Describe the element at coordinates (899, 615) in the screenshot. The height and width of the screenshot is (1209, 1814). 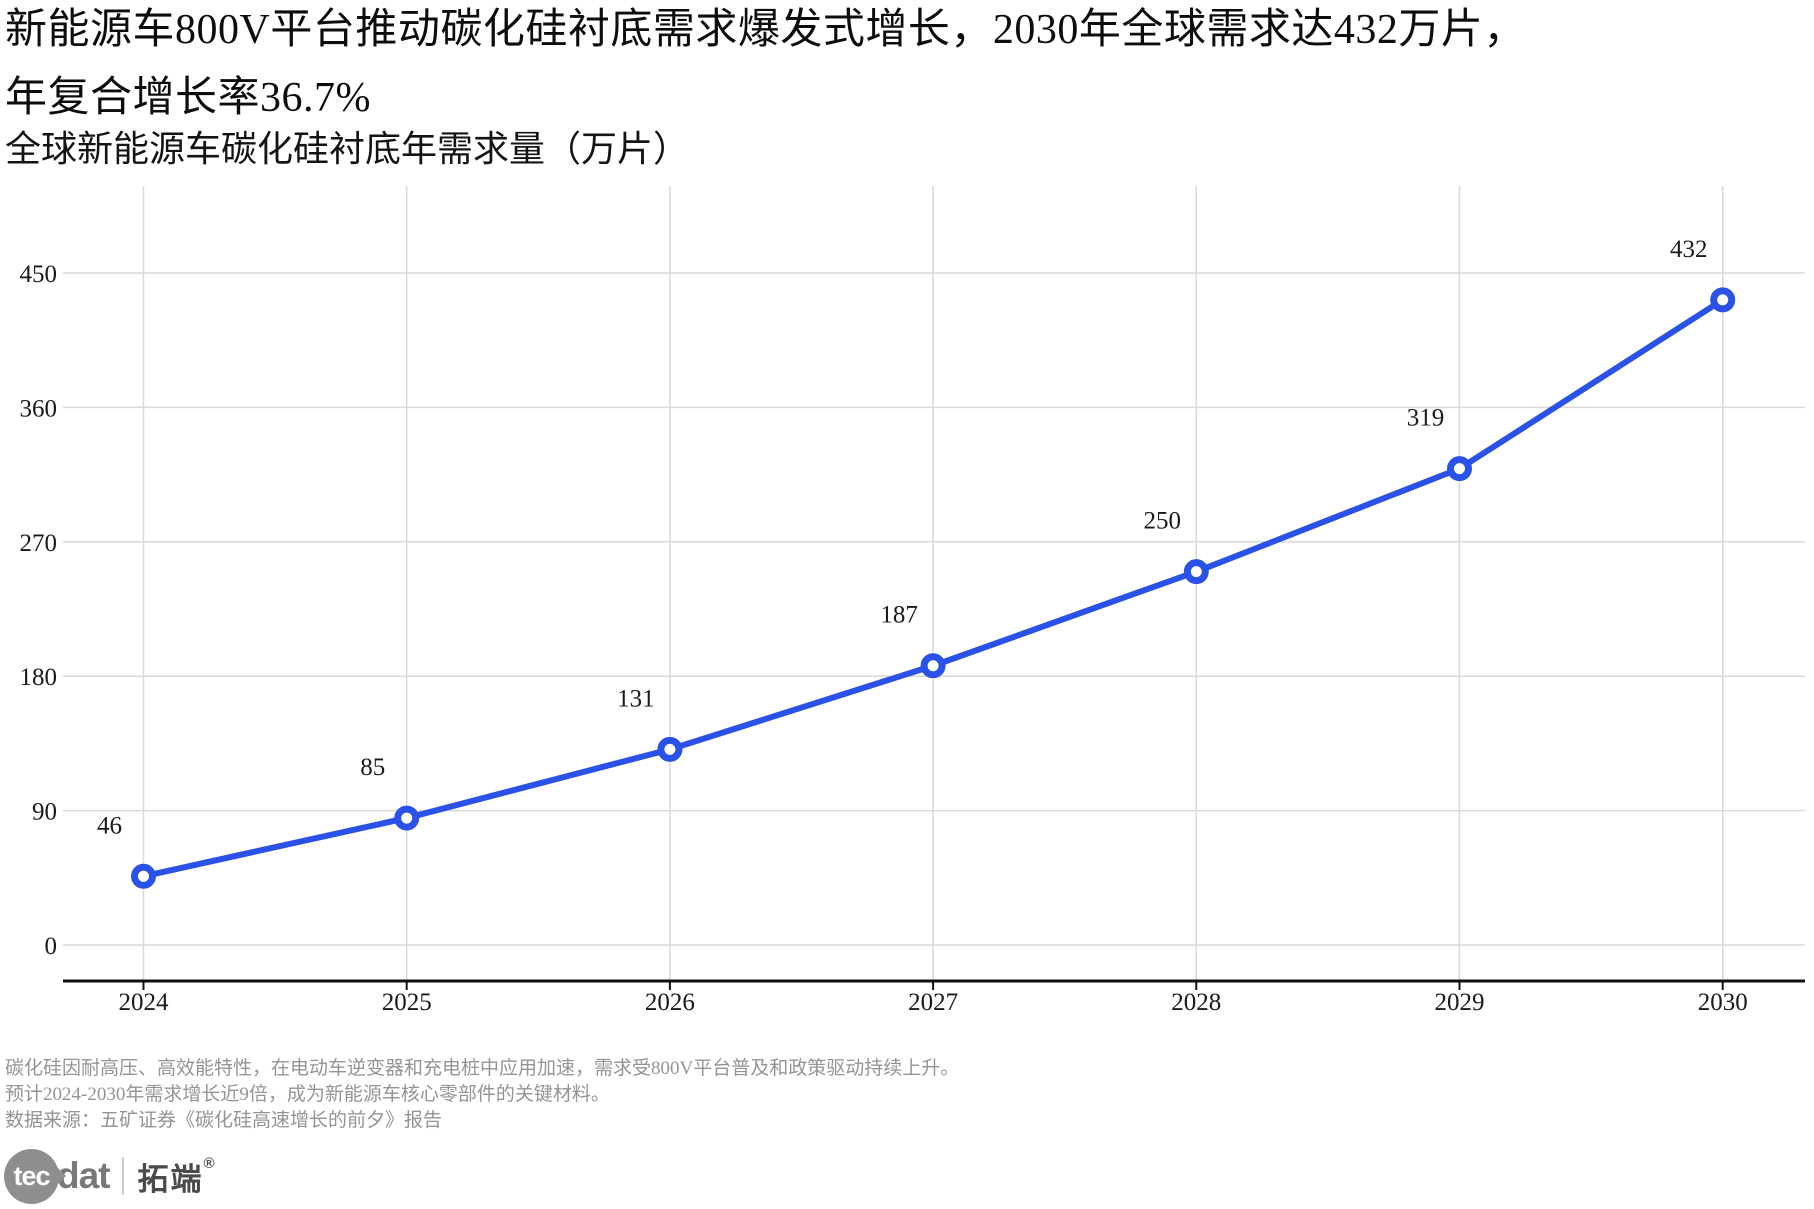
I see `data-point-label: 187` at that location.